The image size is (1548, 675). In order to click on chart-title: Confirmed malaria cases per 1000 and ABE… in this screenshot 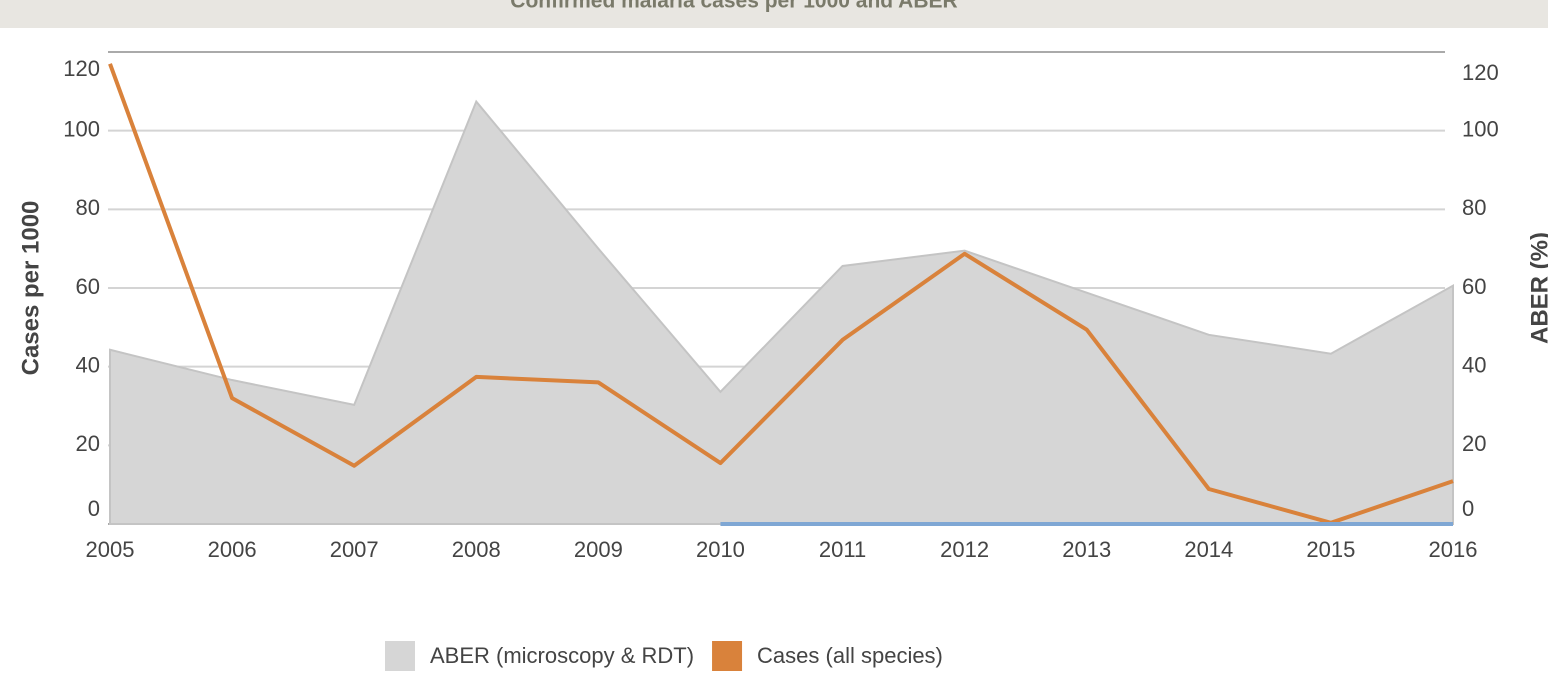, I will do `click(733, 6)`.